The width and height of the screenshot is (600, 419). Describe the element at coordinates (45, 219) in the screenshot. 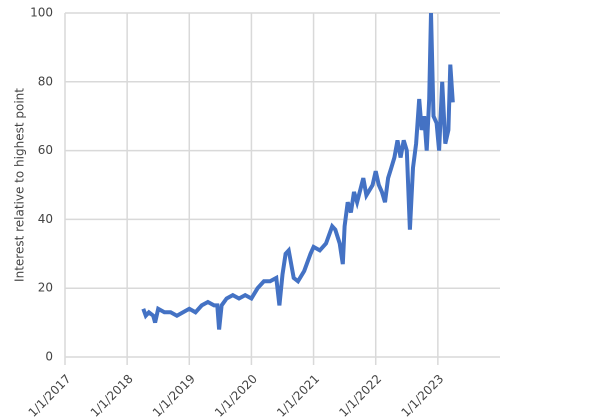

I see `y-tick-label: 40` at that location.